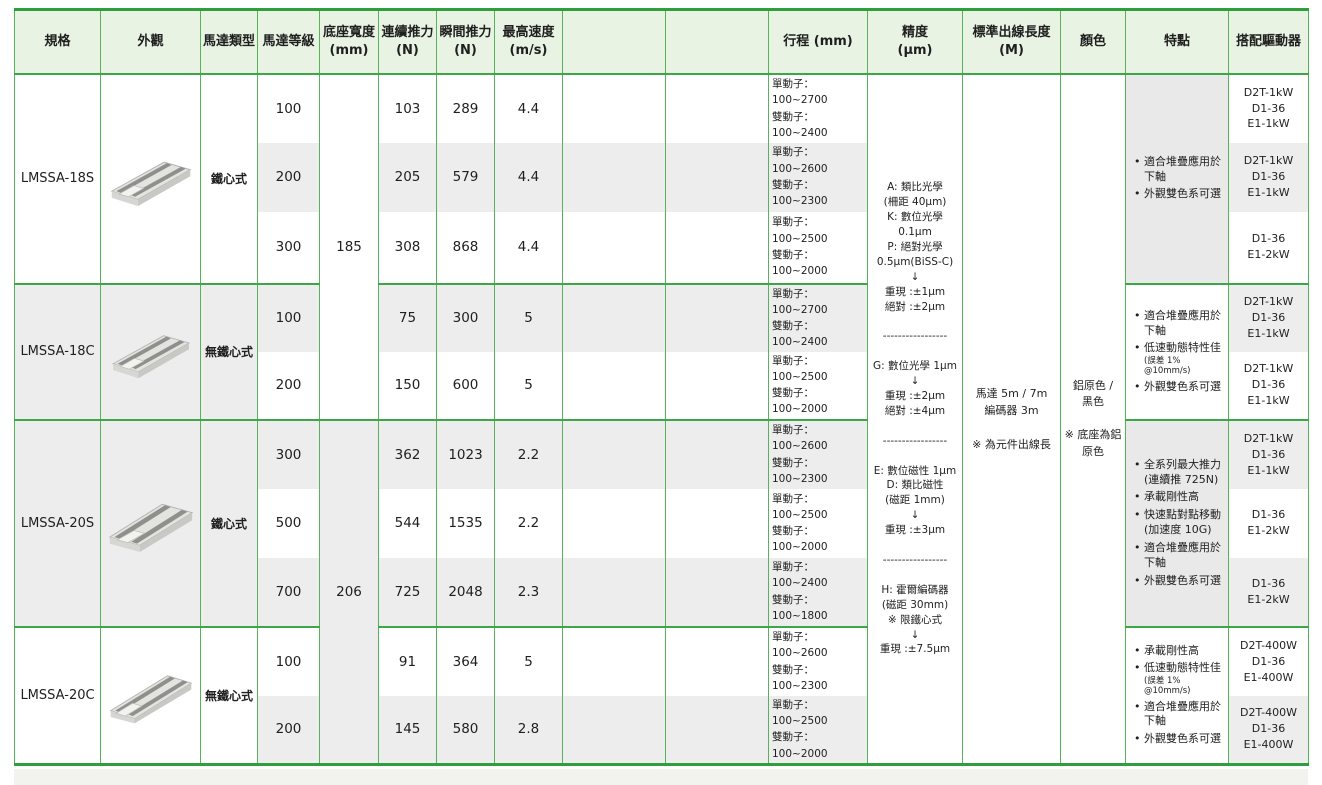 Image resolution: width=1322 pixels, height=785 pixels. Describe the element at coordinates (407, 730) in the screenshot. I see `cont-force-cell: 145` at that location.